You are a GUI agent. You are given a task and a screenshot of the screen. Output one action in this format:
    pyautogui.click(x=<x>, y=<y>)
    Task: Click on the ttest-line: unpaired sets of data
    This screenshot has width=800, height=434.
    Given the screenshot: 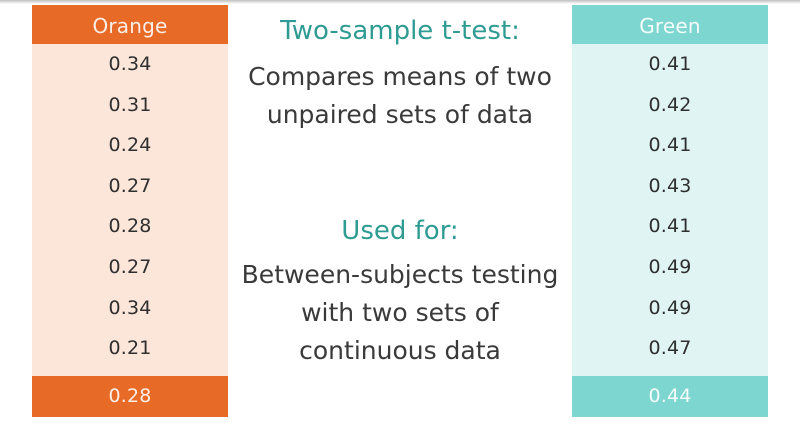 What is the action you would take?
    pyautogui.click(x=400, y=114)
    